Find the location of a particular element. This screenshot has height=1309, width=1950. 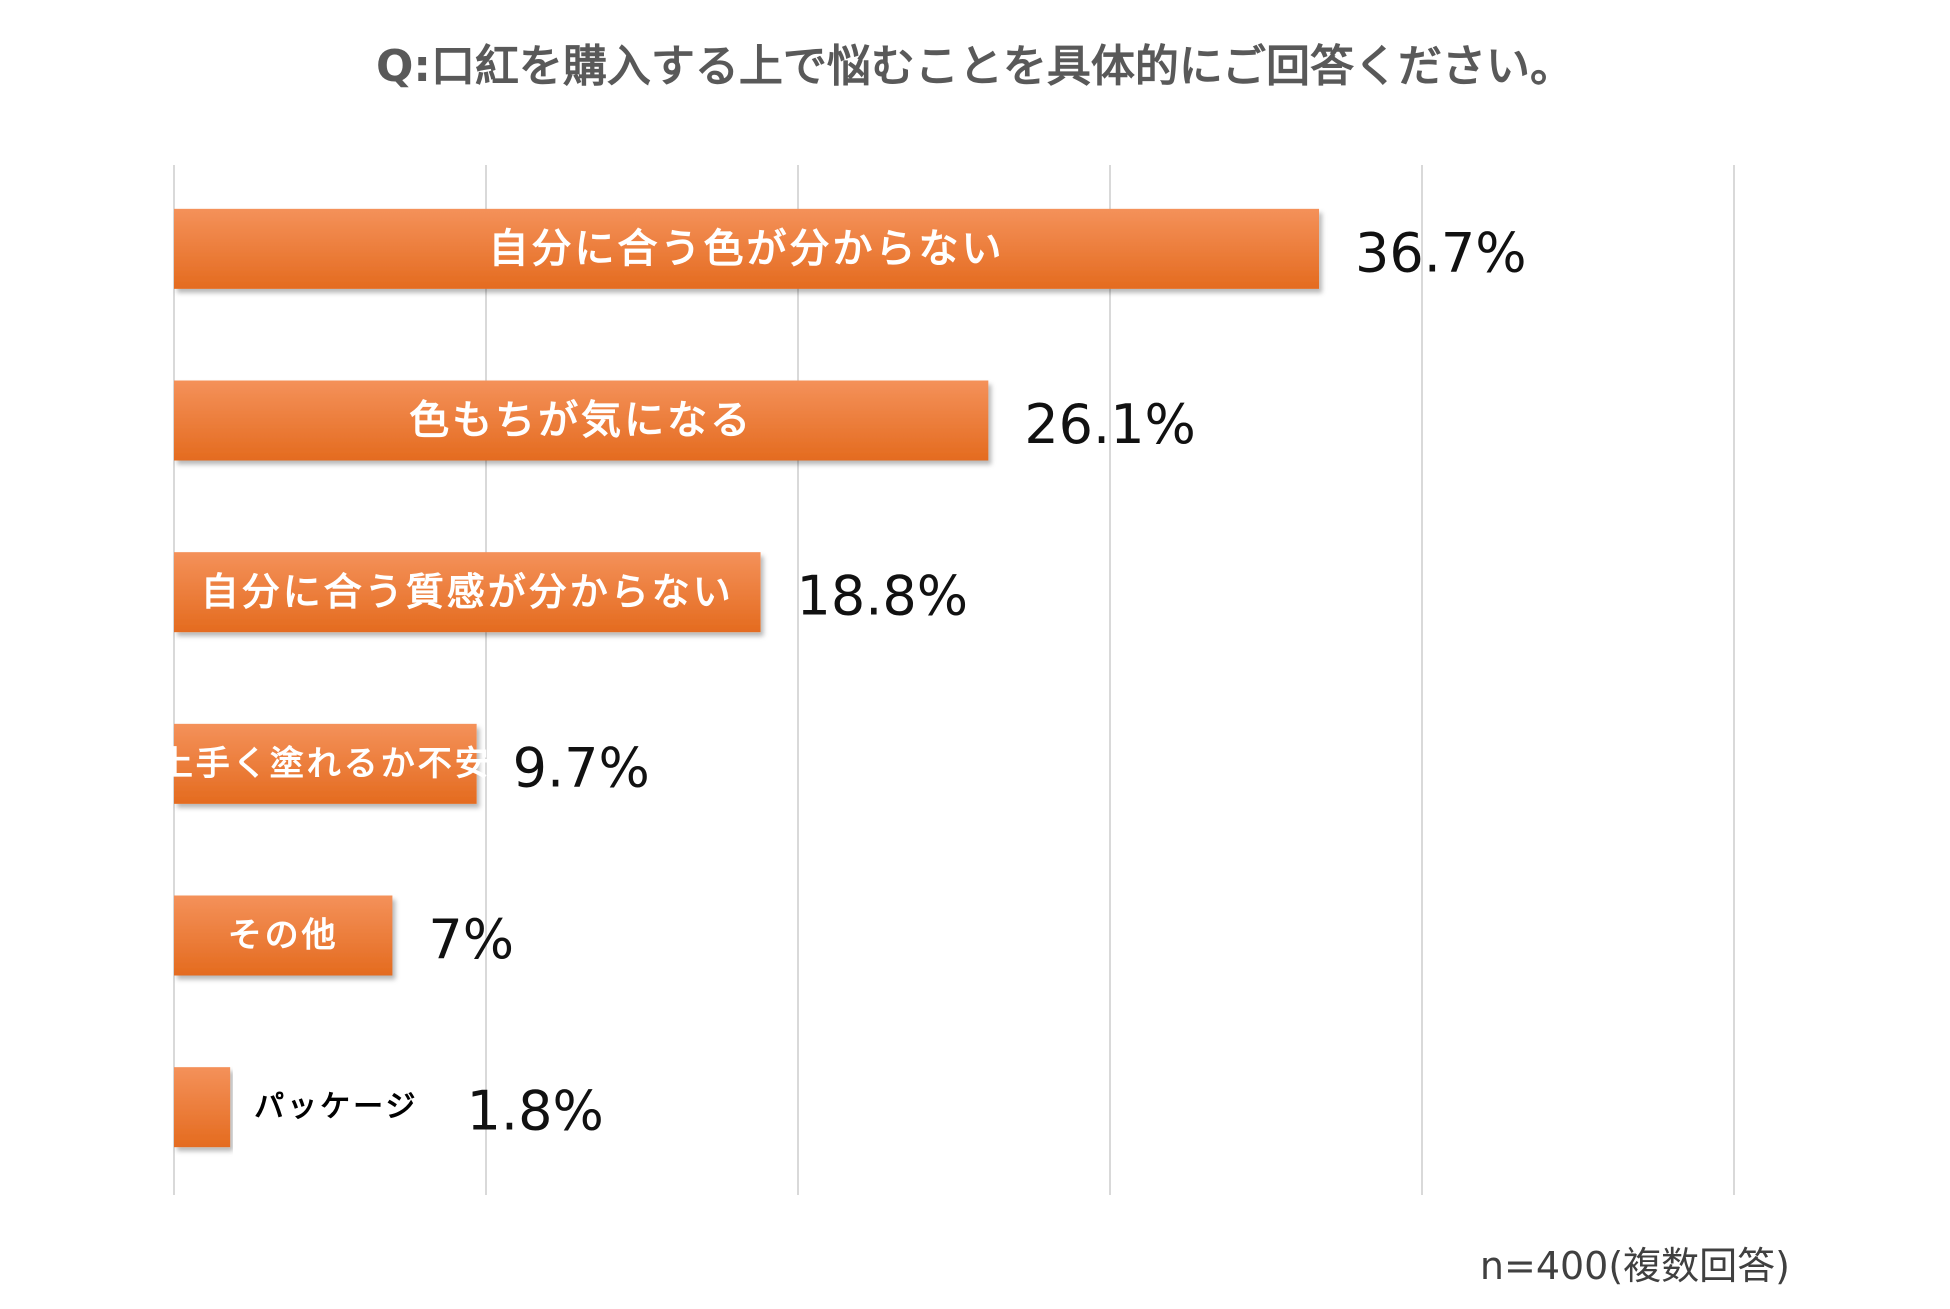

category-label: 自分に合う色が分からない is located at coordinates (747, 249).